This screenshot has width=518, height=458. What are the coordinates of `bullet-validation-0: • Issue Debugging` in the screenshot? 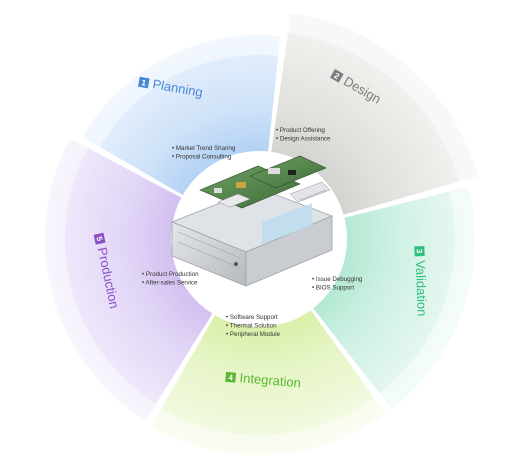 It's located at (337, 279).